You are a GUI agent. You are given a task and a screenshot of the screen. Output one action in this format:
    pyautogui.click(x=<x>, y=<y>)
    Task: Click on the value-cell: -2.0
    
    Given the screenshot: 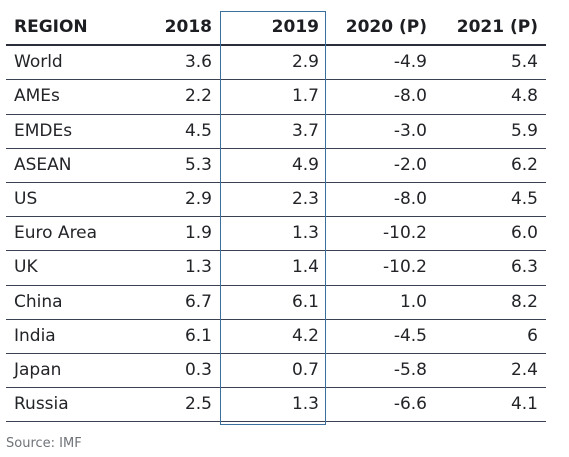 What is the action you would take?
    pyautogui.click(x=381, y=165)
    